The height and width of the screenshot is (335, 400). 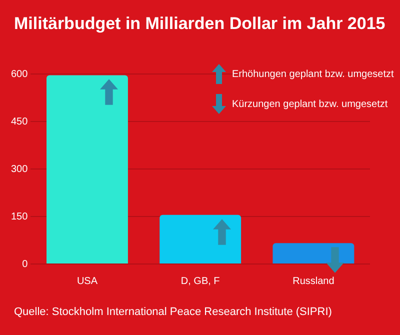 What do you see at coordinates (19, 74) in the screenshot?
I see `y-tick-label: 600` at bounding box center [19, 74].